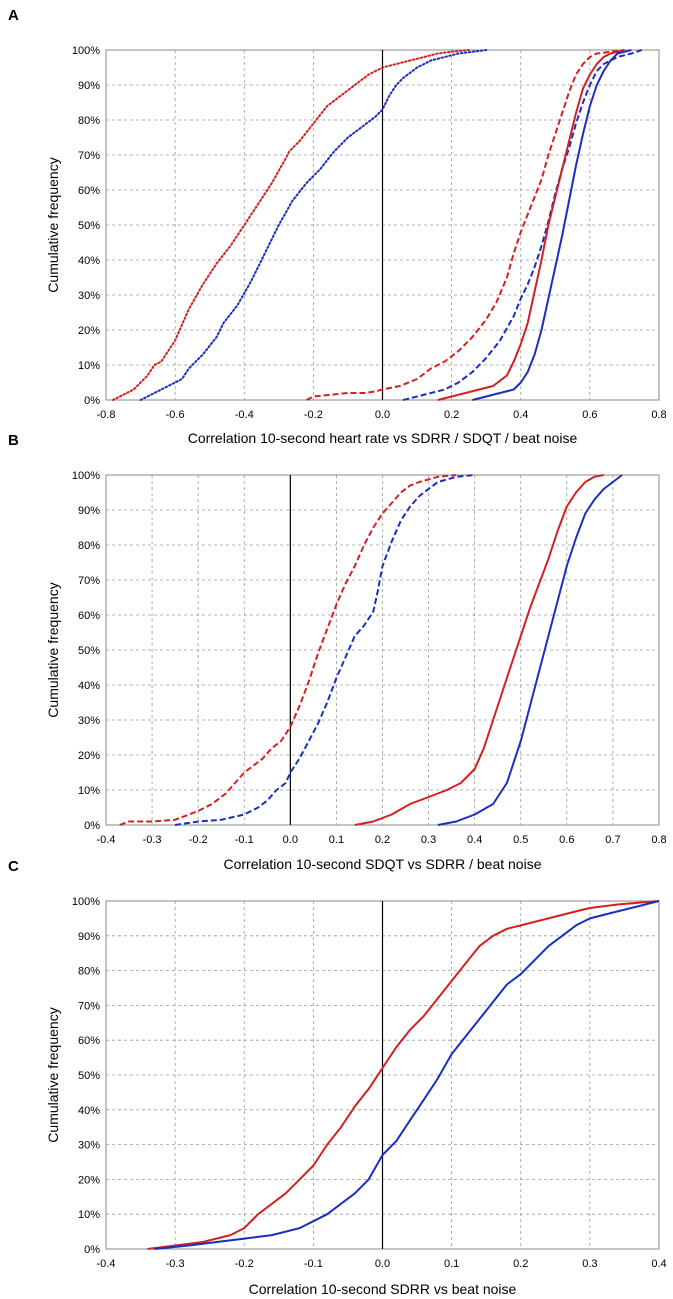 The width and height of the screenshot is (673, 1299). What do you see at coordinates (175, 415) in the screenshot?
I see `x-tick-label: -0.6` at bounding box center [175, 415].